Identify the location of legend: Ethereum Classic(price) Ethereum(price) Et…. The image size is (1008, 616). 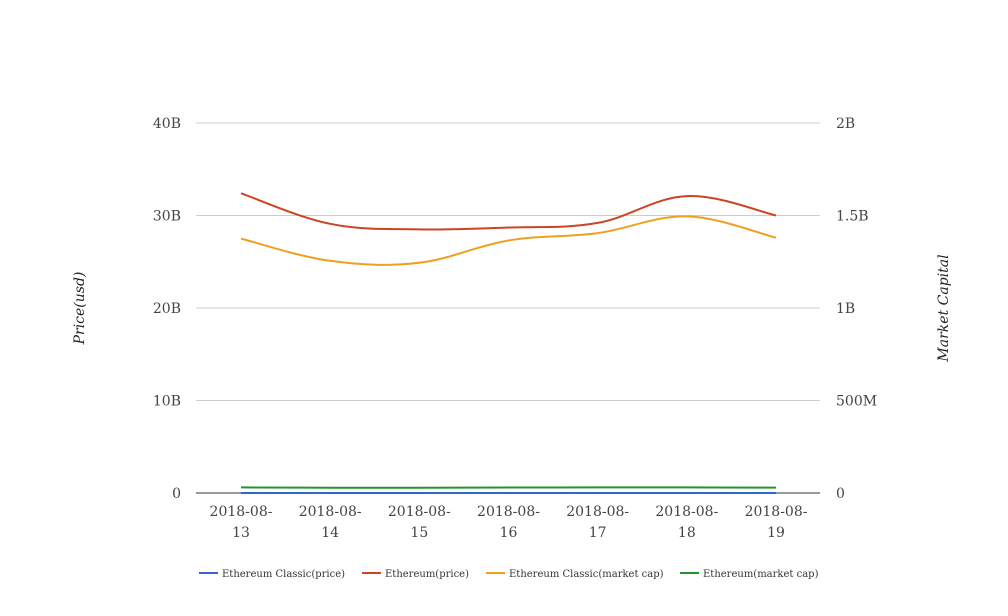
(509, 574).